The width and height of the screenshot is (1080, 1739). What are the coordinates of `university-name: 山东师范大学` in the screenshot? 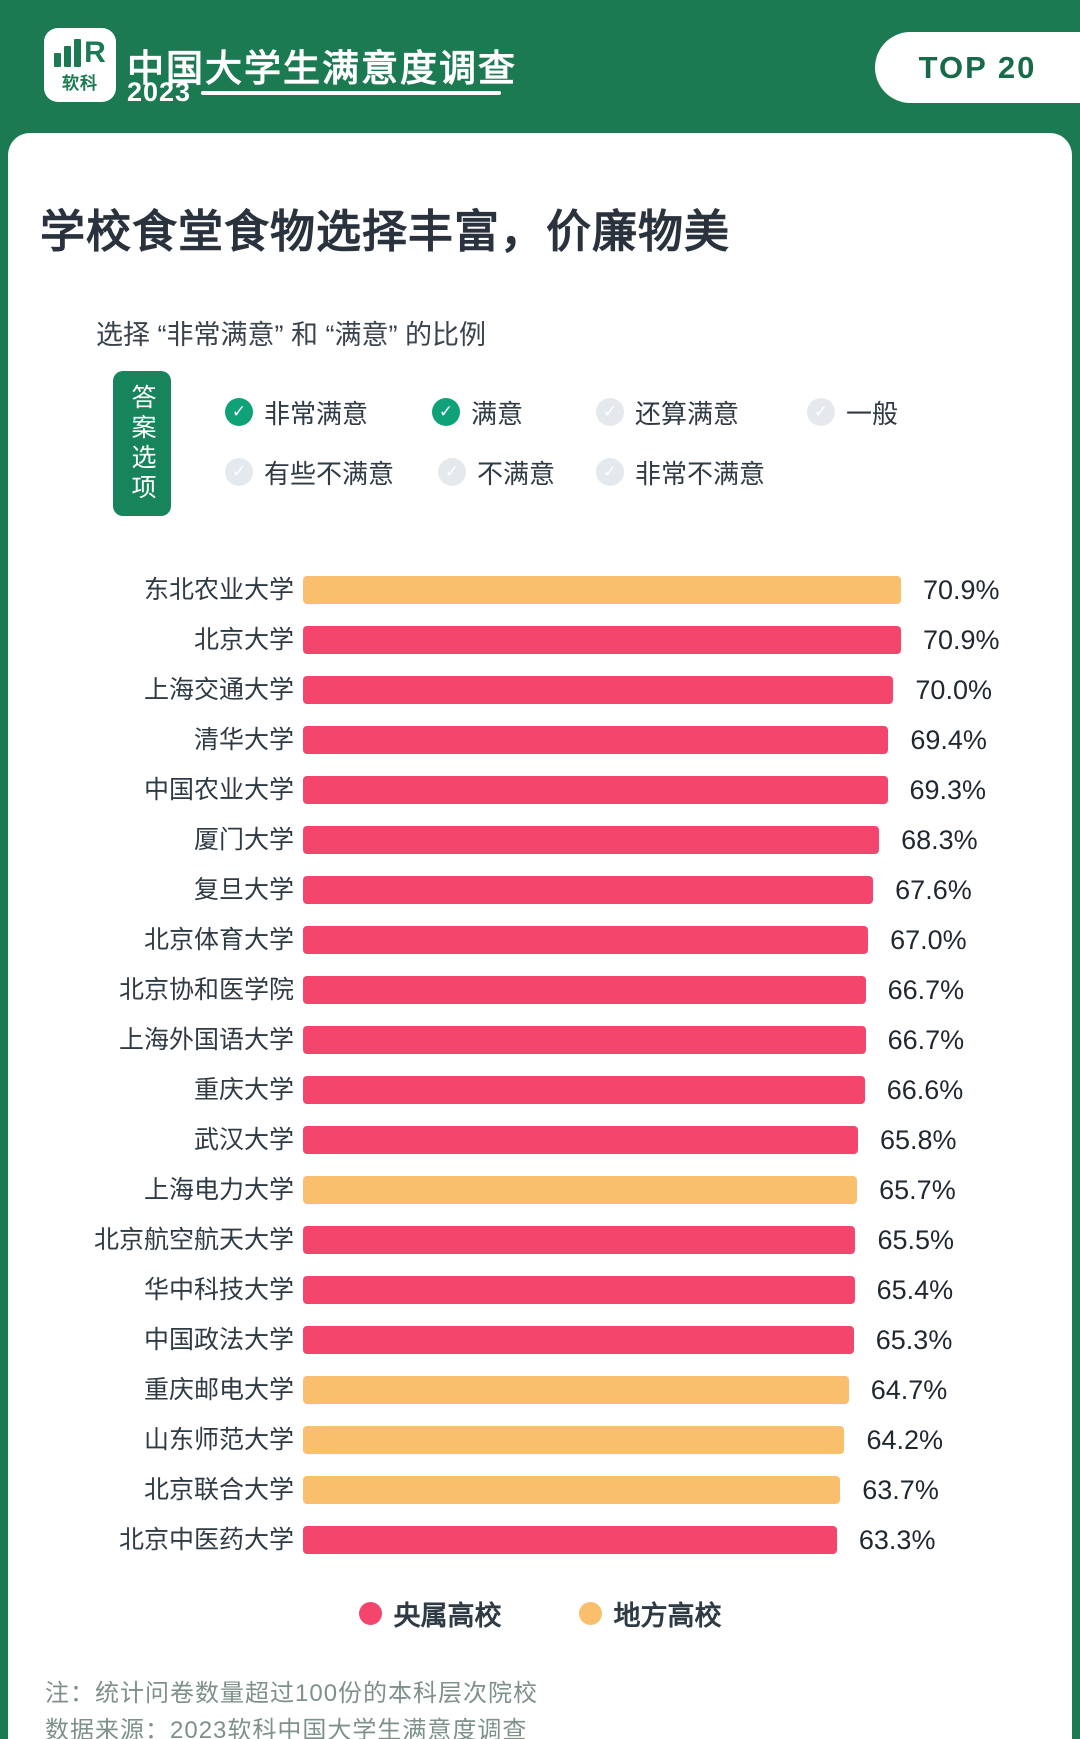 It's located at (218, 1440).